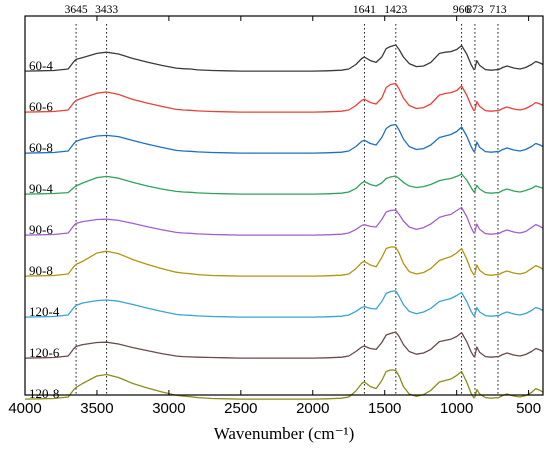  Describe the element at coordinates (41, 229) in the screenshot. I see `series-label: 90-6` at that location.